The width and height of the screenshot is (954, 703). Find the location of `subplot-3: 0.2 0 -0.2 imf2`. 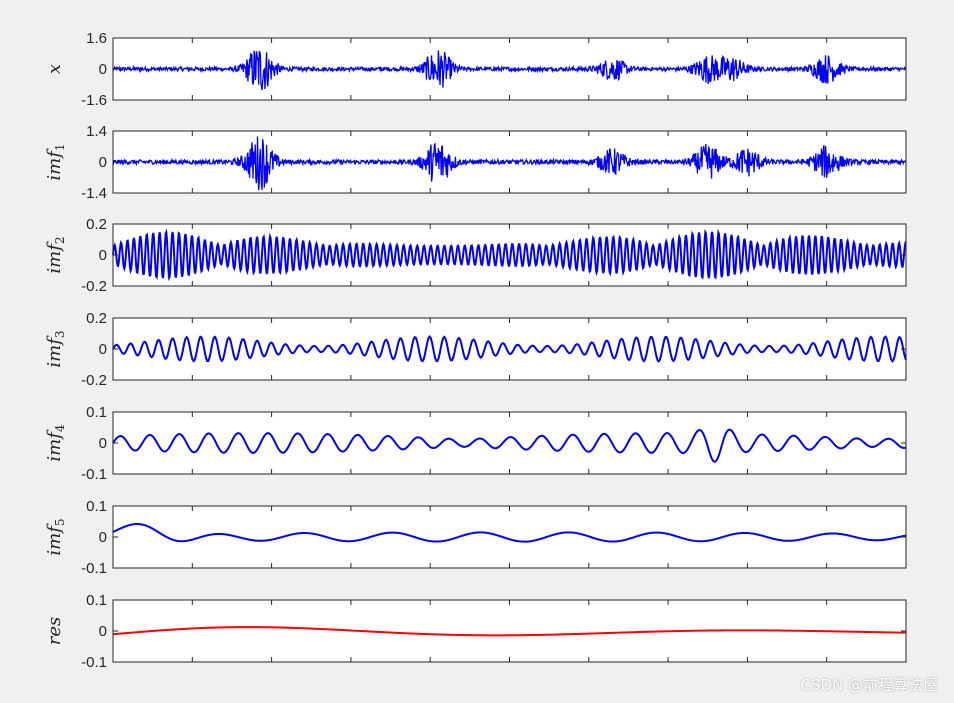

subplot-3: 0.2 0 -0.2 imf2 is located at coordinates (475, 255).